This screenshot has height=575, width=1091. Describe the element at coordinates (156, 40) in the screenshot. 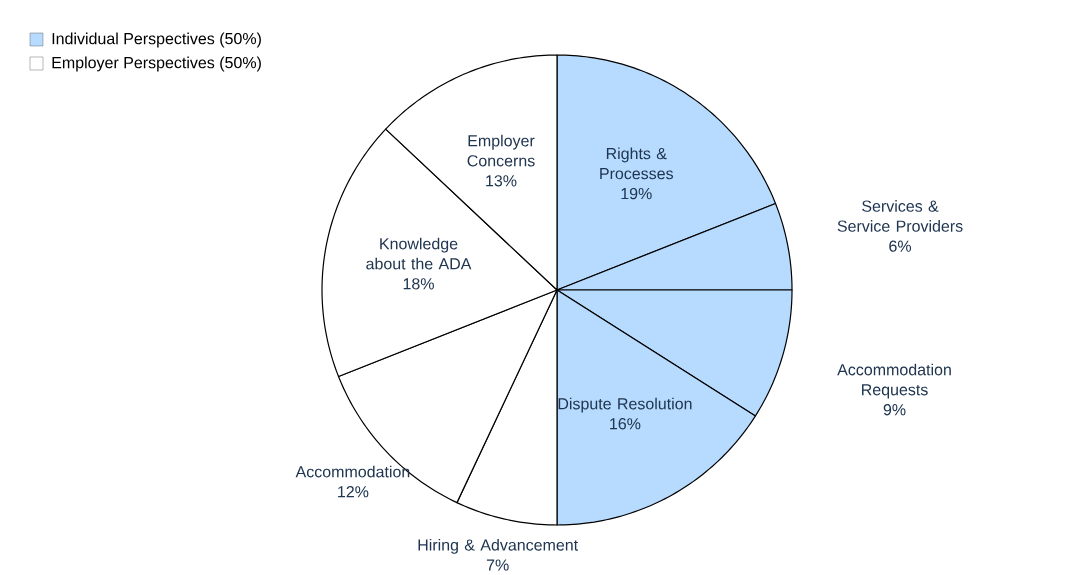

I see `text: Individual Perspectives (50%)` at that location.